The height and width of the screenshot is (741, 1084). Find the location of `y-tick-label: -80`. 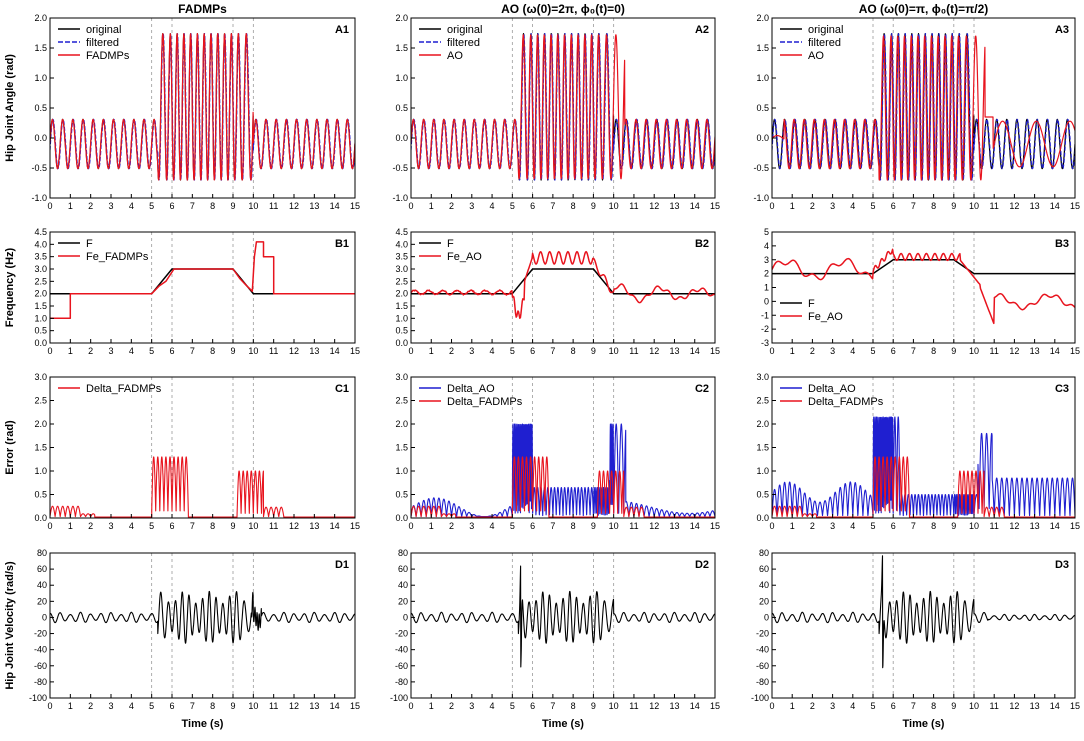

y-tick-label: -80 is located at coordinates (401, 682).